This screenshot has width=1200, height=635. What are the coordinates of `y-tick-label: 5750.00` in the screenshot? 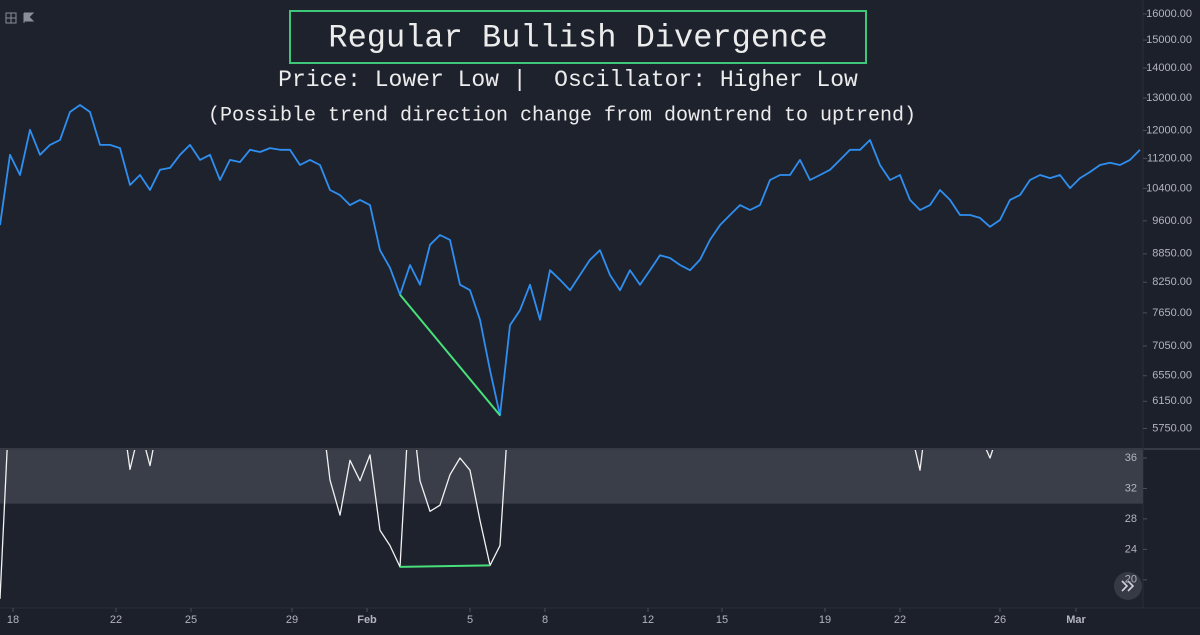 It's located at (1172, 428).